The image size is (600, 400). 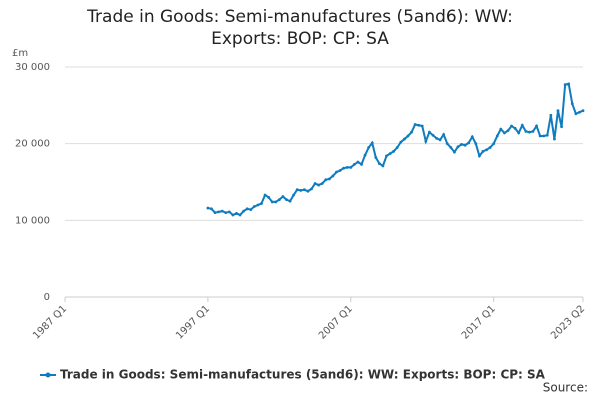 What do you see at coordinates (568, 322) in the screenshot?
I see `x-tick-label: 2023 Q2` at bounding box center [568, 322].